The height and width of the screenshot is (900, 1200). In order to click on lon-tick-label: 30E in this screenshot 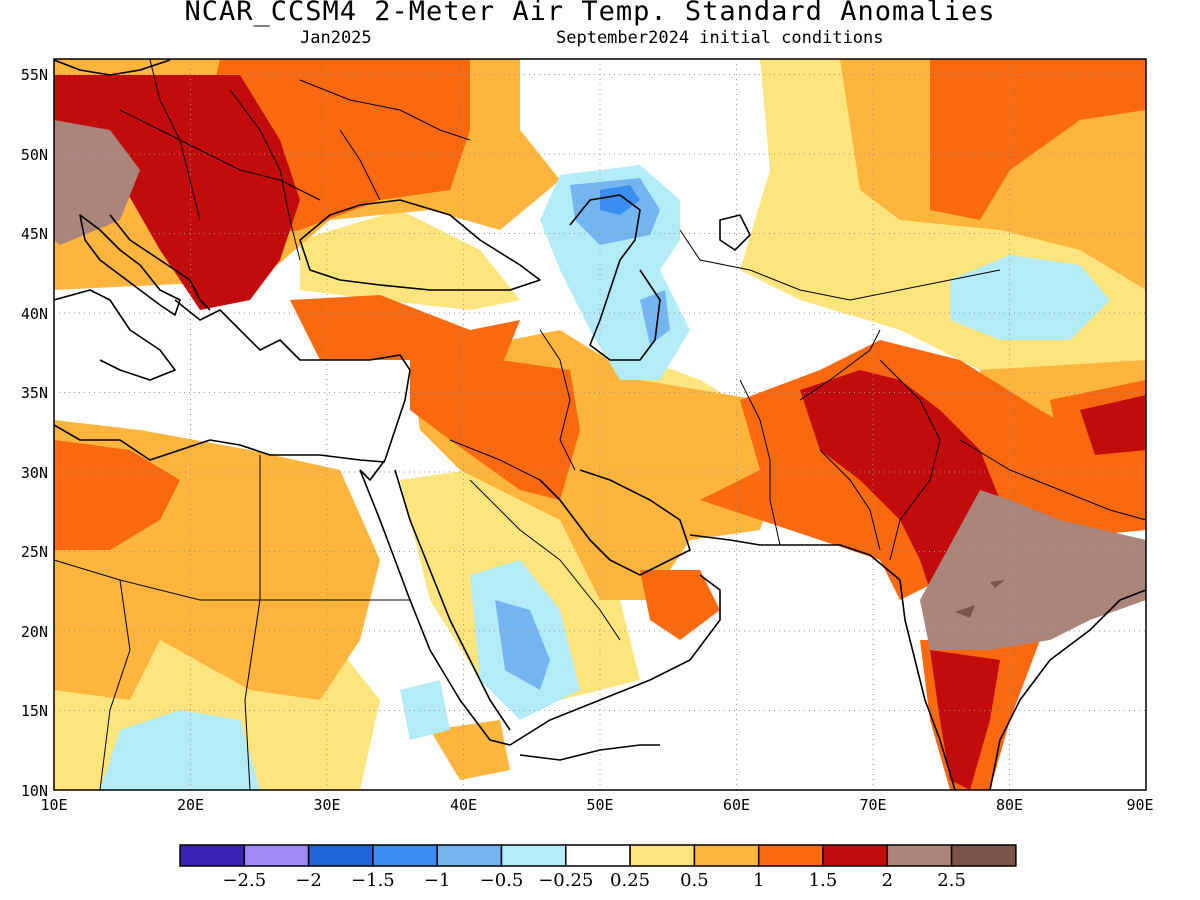, I will do `click(326, 805)`.